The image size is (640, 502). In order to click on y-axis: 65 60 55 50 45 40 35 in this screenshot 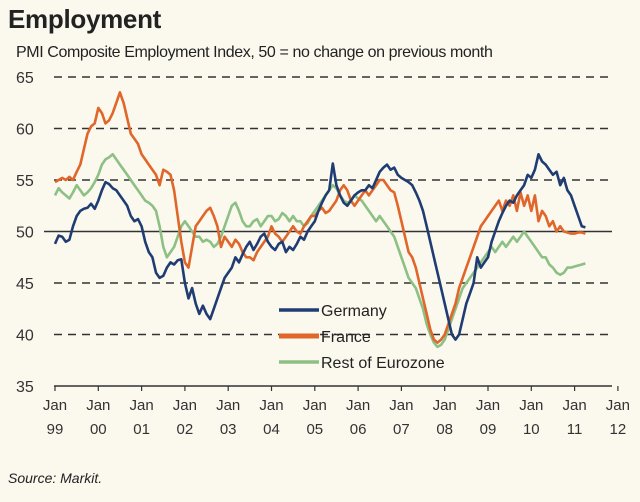, I will do `click(25, 233)`.